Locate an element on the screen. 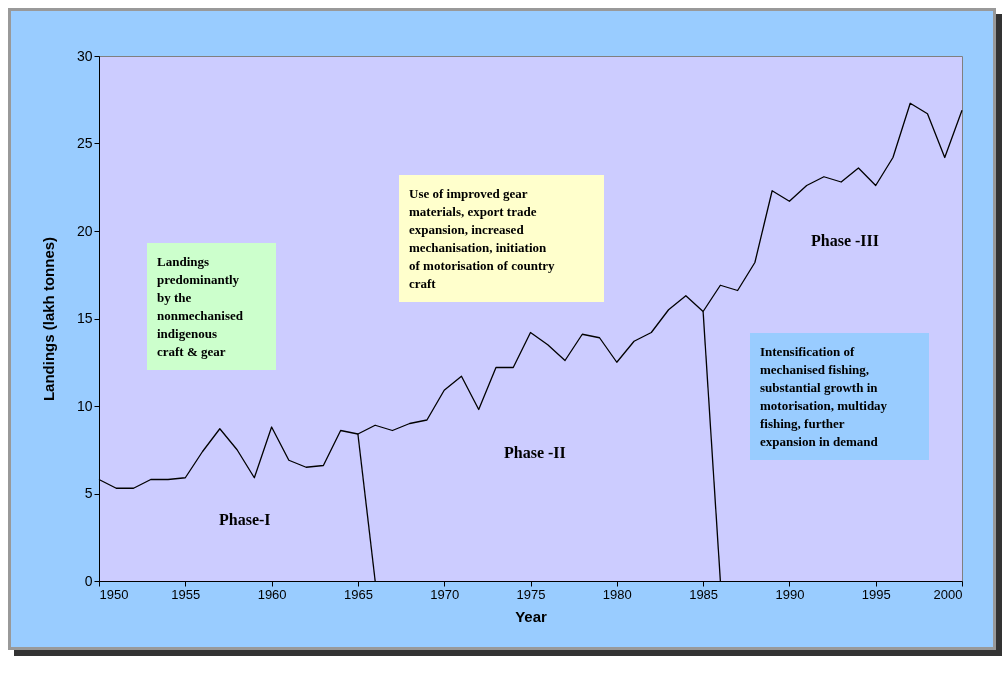 Image resolution: width=1002 pixels, height=673 pixels. x-tick-label: 1955 is located at coordinates (186, 594).